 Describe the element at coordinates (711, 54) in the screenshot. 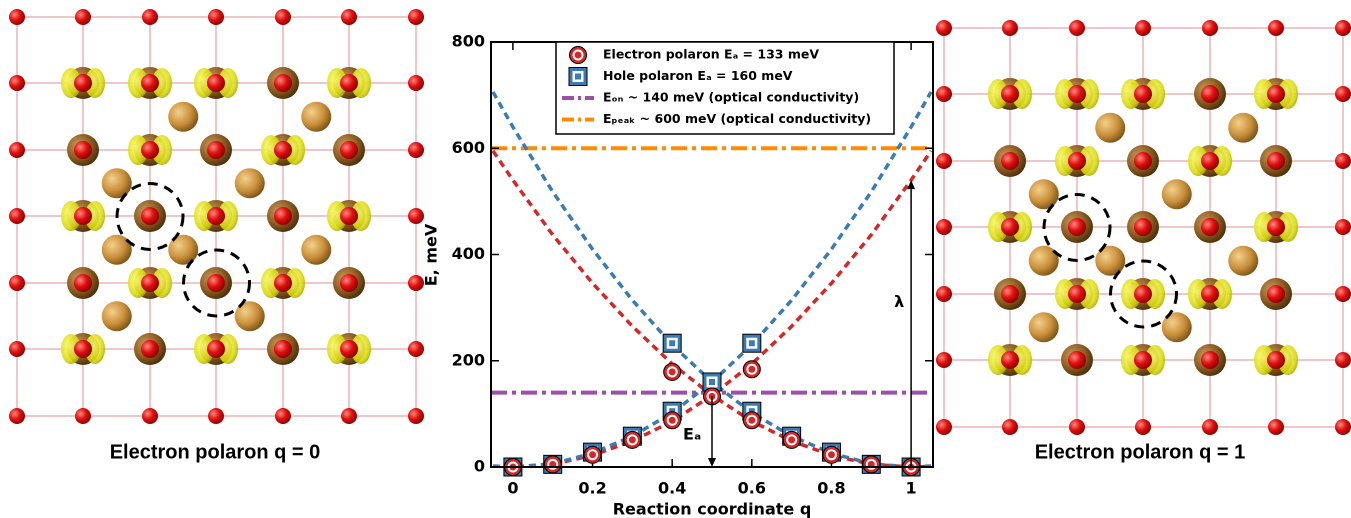

I see `legend-label: Electron polaron Eₐ = 133 meV` at that location.